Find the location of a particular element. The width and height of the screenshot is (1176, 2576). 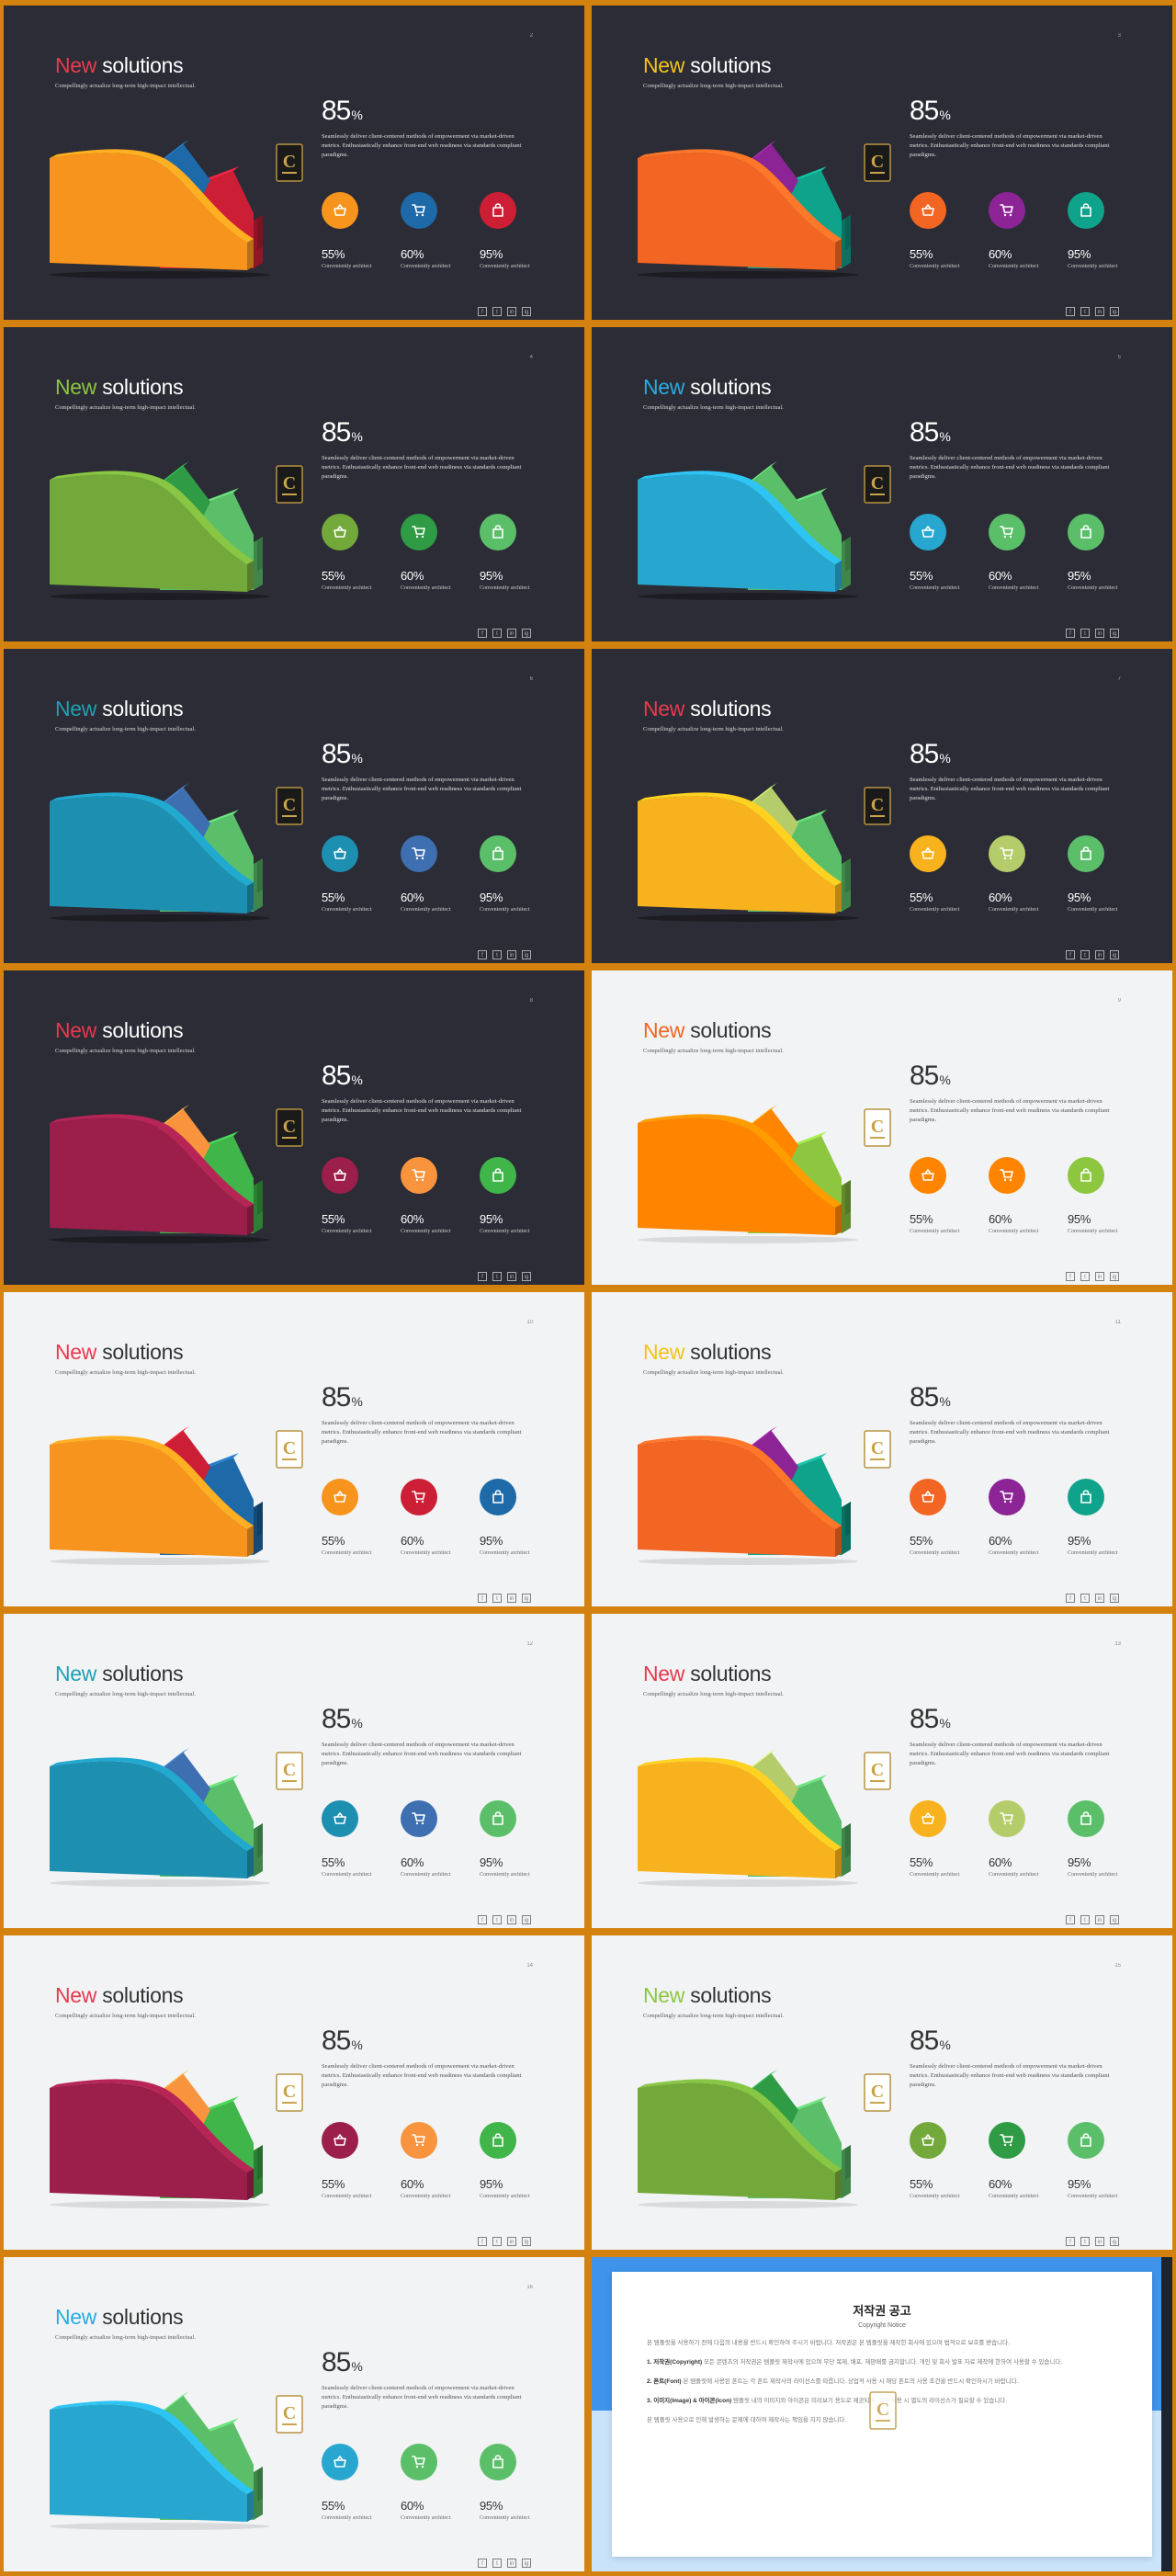

stat-3: 95% Conveniently architect is located at coordinates (1093, 902).